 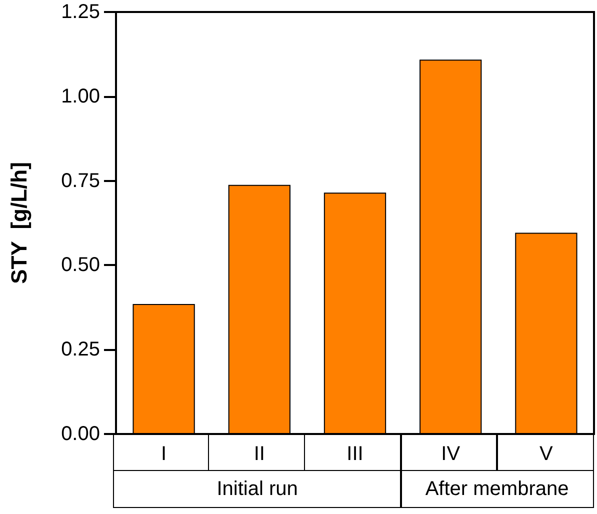 What do you see at coordinates (80, 12) in the screenshot?
I see `y-tick-label: 1.25` at bounding box center [80, 12].